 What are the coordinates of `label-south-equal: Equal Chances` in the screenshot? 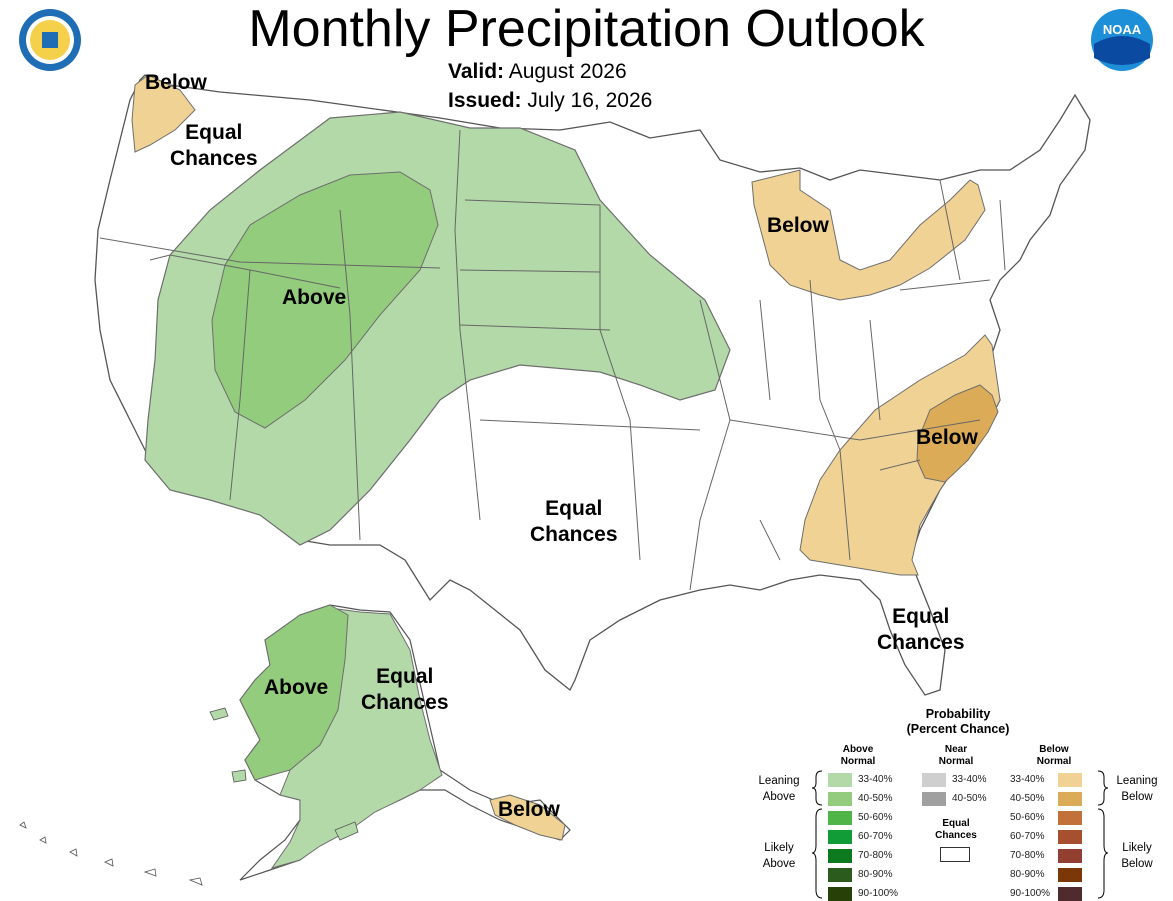 It's located at (574, 521).